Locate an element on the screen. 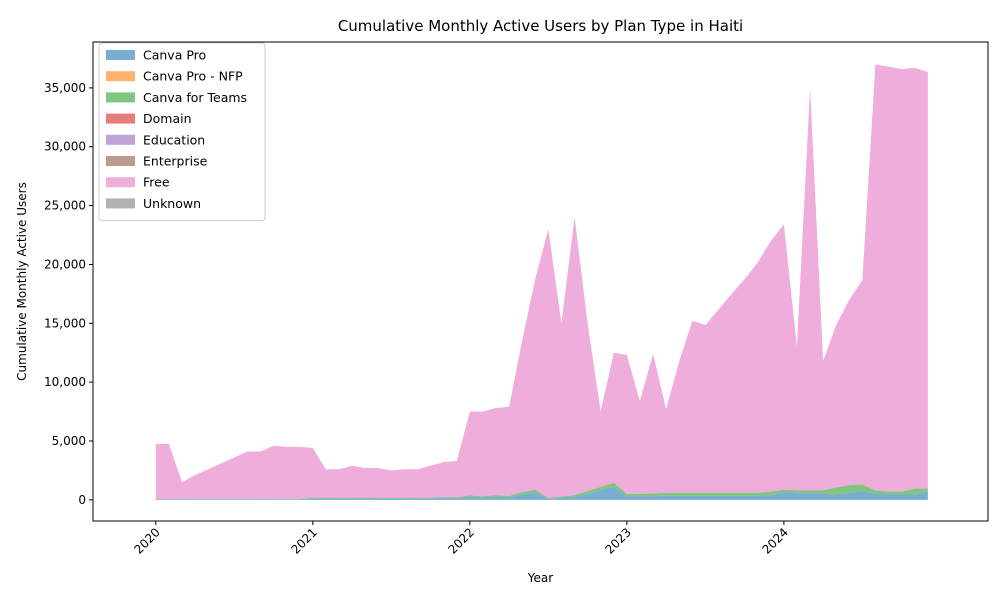  y-tick-label: 5,000 is located at coordinates (69, 441).